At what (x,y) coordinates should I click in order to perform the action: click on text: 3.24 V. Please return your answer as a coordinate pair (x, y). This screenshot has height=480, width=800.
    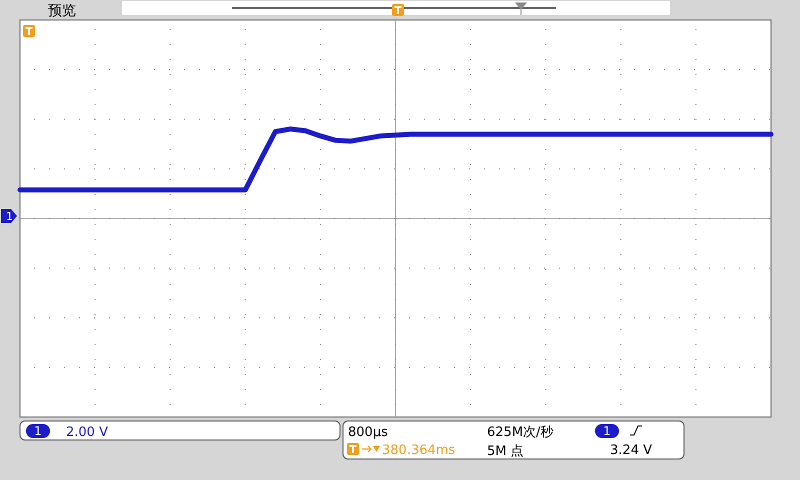
    Looking at the image, I should click on (631, 450).